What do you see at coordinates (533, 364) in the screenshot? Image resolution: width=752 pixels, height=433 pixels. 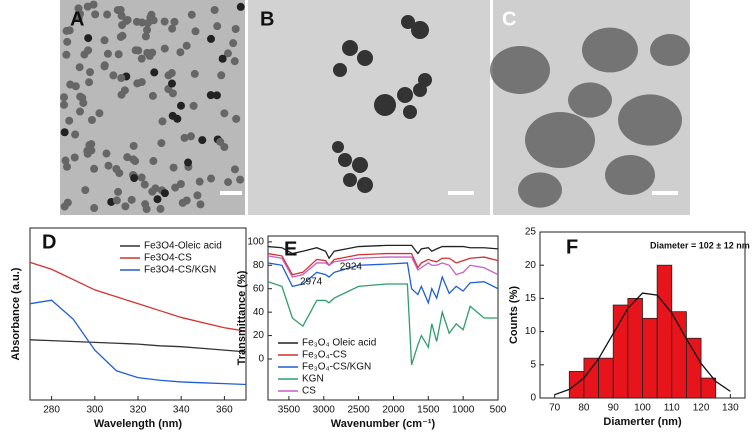 I see `y-tick-label: 5` at bounding box center [533, 364].